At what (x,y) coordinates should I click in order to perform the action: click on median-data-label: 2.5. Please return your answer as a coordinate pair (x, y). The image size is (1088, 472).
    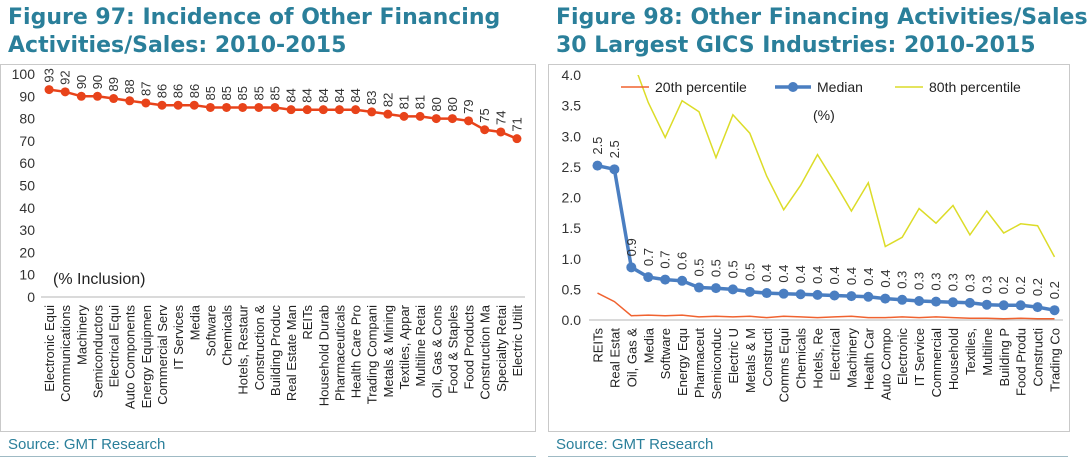
    Looking at the image, I should click on (597, 146).